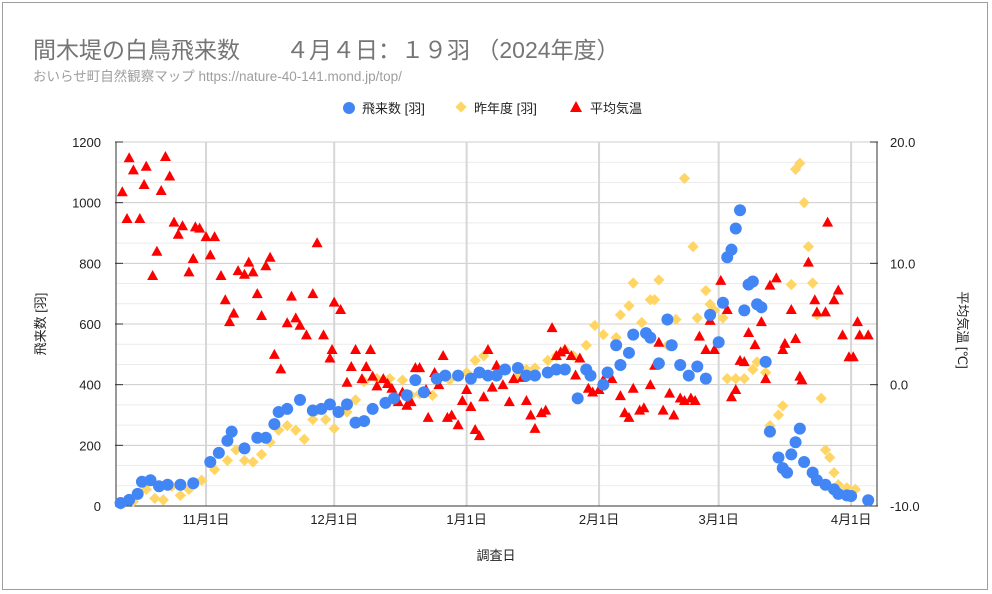 The width and height of the screenshot is (992, 594). I want to click on legend-triangle-icon, so click(576, 106).